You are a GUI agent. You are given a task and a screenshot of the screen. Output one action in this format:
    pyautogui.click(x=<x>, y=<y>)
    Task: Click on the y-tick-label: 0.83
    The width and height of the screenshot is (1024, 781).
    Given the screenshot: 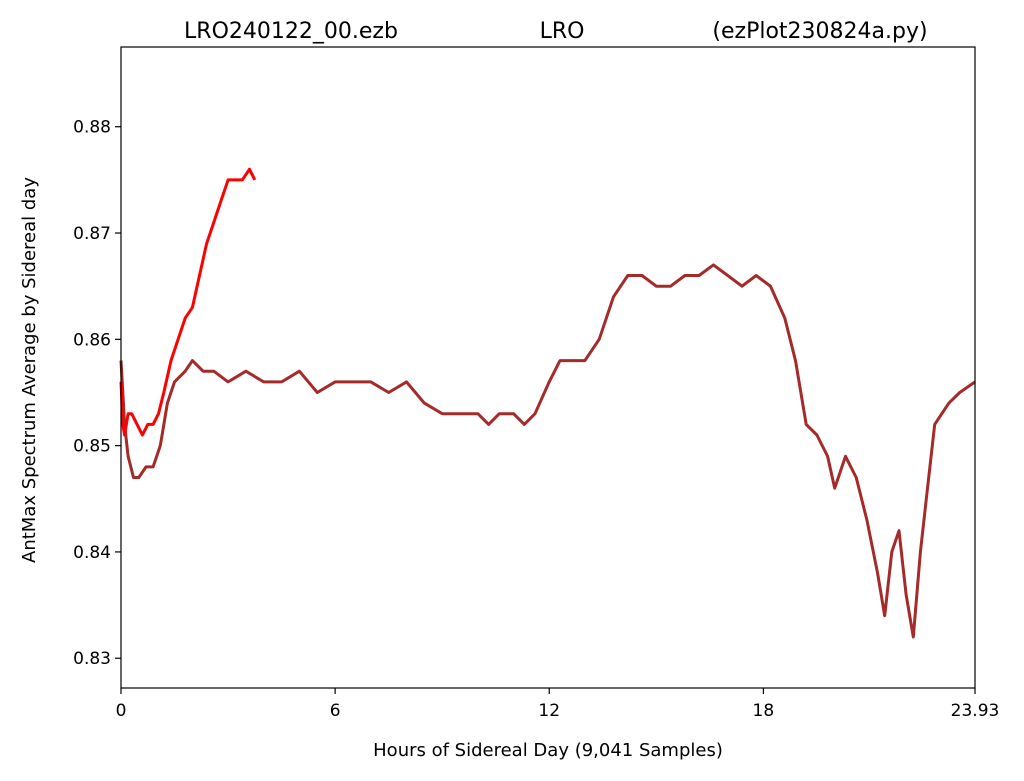 What is the action you would take?
    pyautogui.click(x=92, y=659)
    